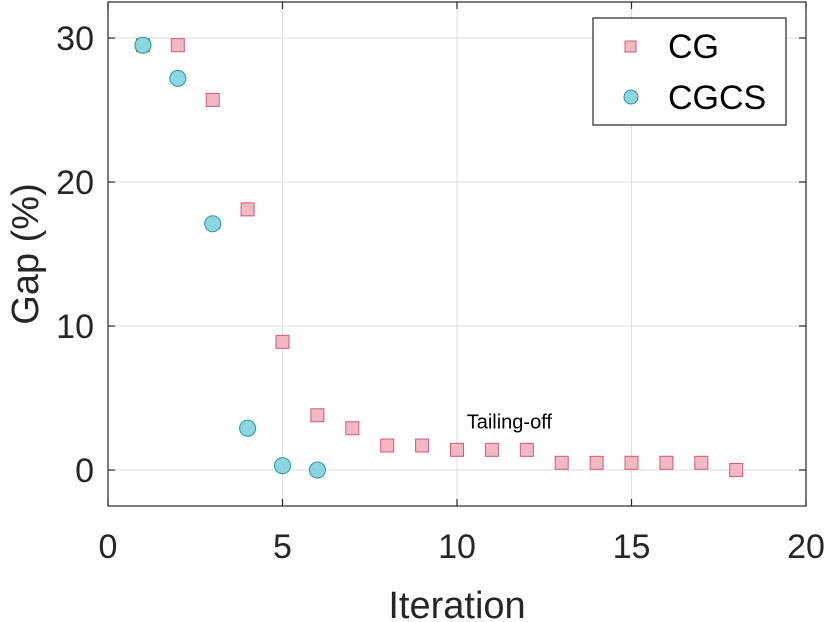  What do you see at coordinates (631, 97) in the screenshot?
I see `legend-marker-cgcs` at bounding box center [631, 97].